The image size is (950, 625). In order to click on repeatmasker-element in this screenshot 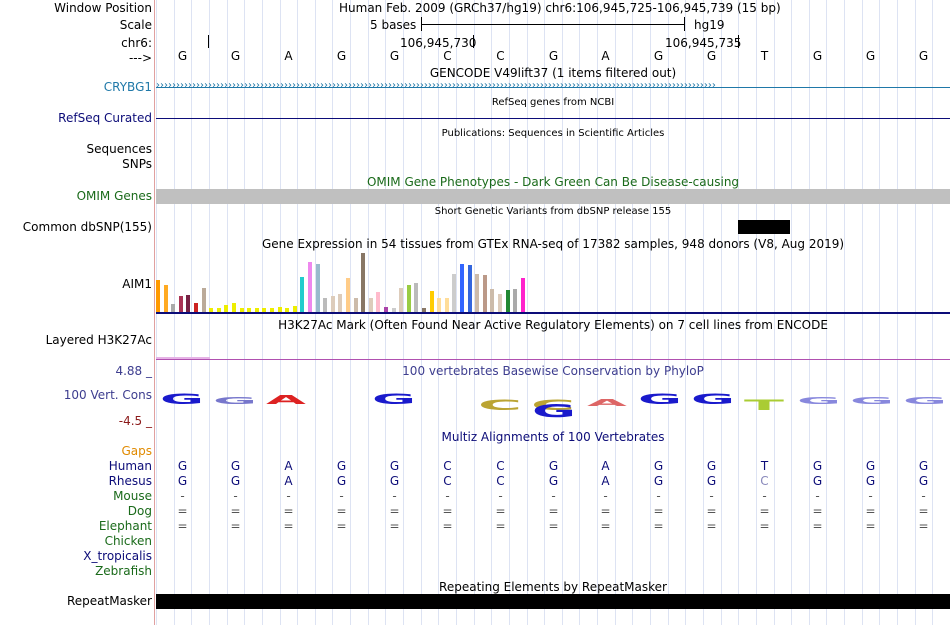, I will do `click(553, 601)`.